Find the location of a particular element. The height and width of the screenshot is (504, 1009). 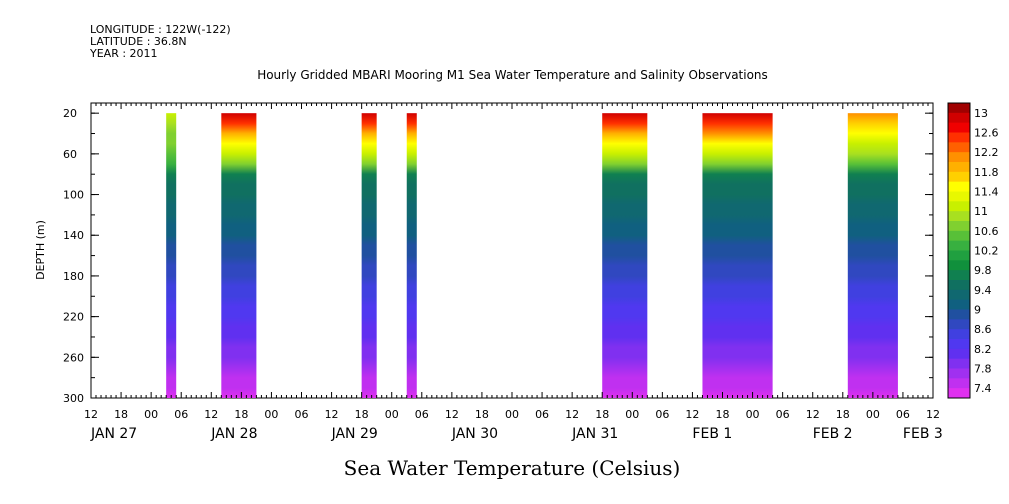

colorbar-label: 12.2 is located at coordinates (986, 152).